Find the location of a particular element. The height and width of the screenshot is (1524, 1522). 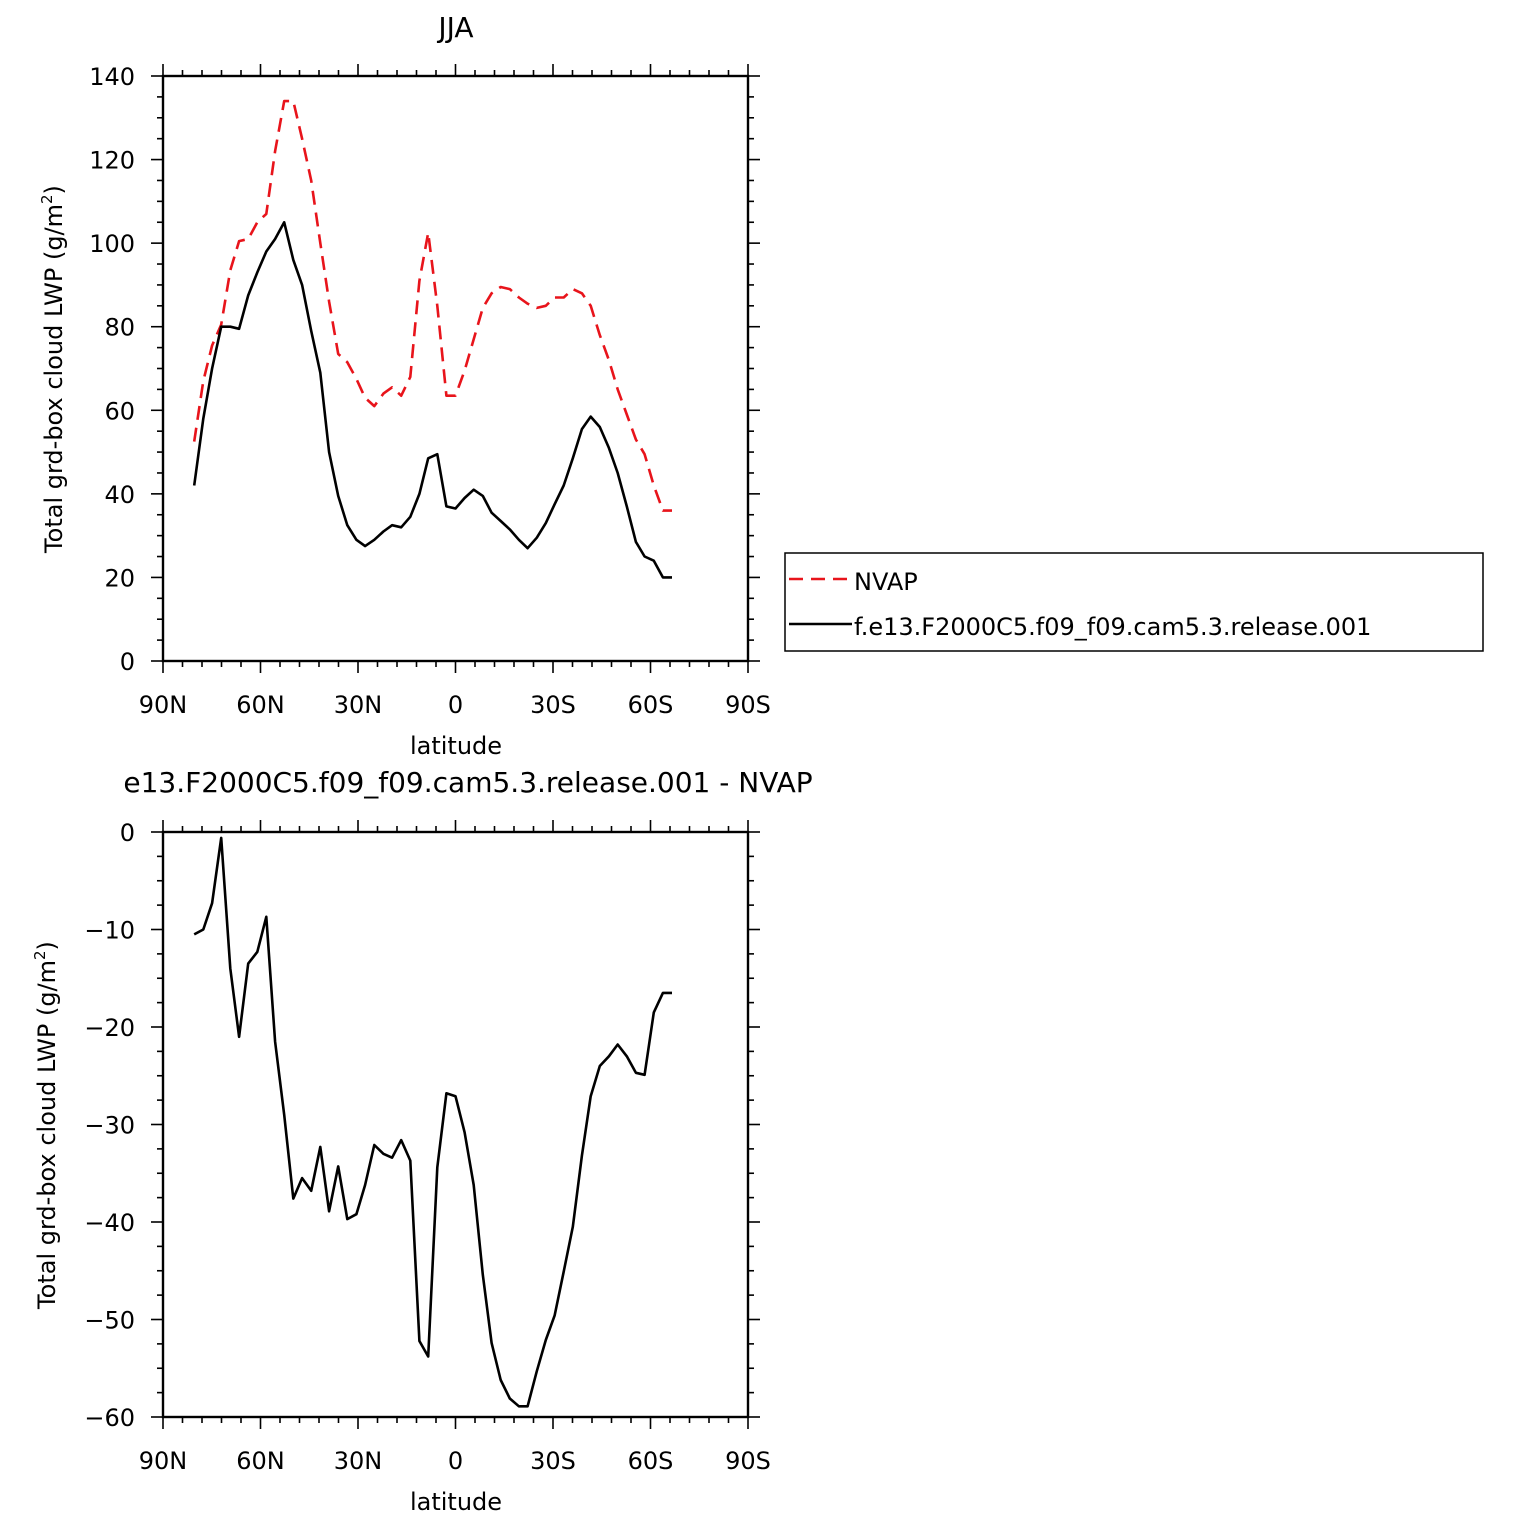

top-x-tick-label: 90N is located at coordinates (163, 705).